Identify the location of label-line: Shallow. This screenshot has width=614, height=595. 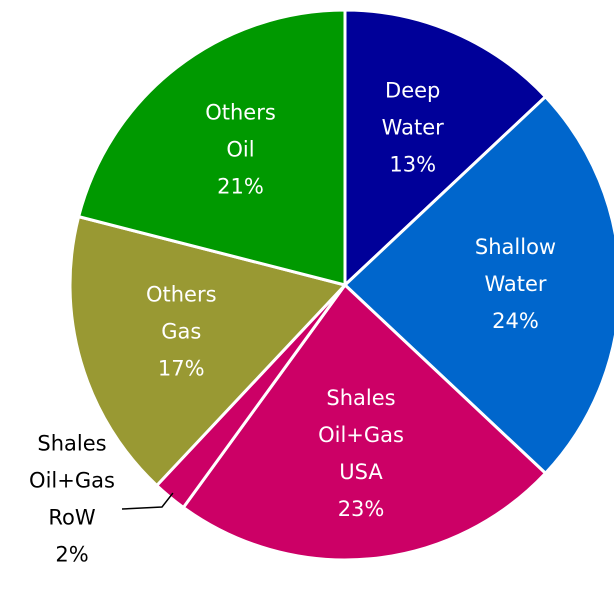
(515, 247).